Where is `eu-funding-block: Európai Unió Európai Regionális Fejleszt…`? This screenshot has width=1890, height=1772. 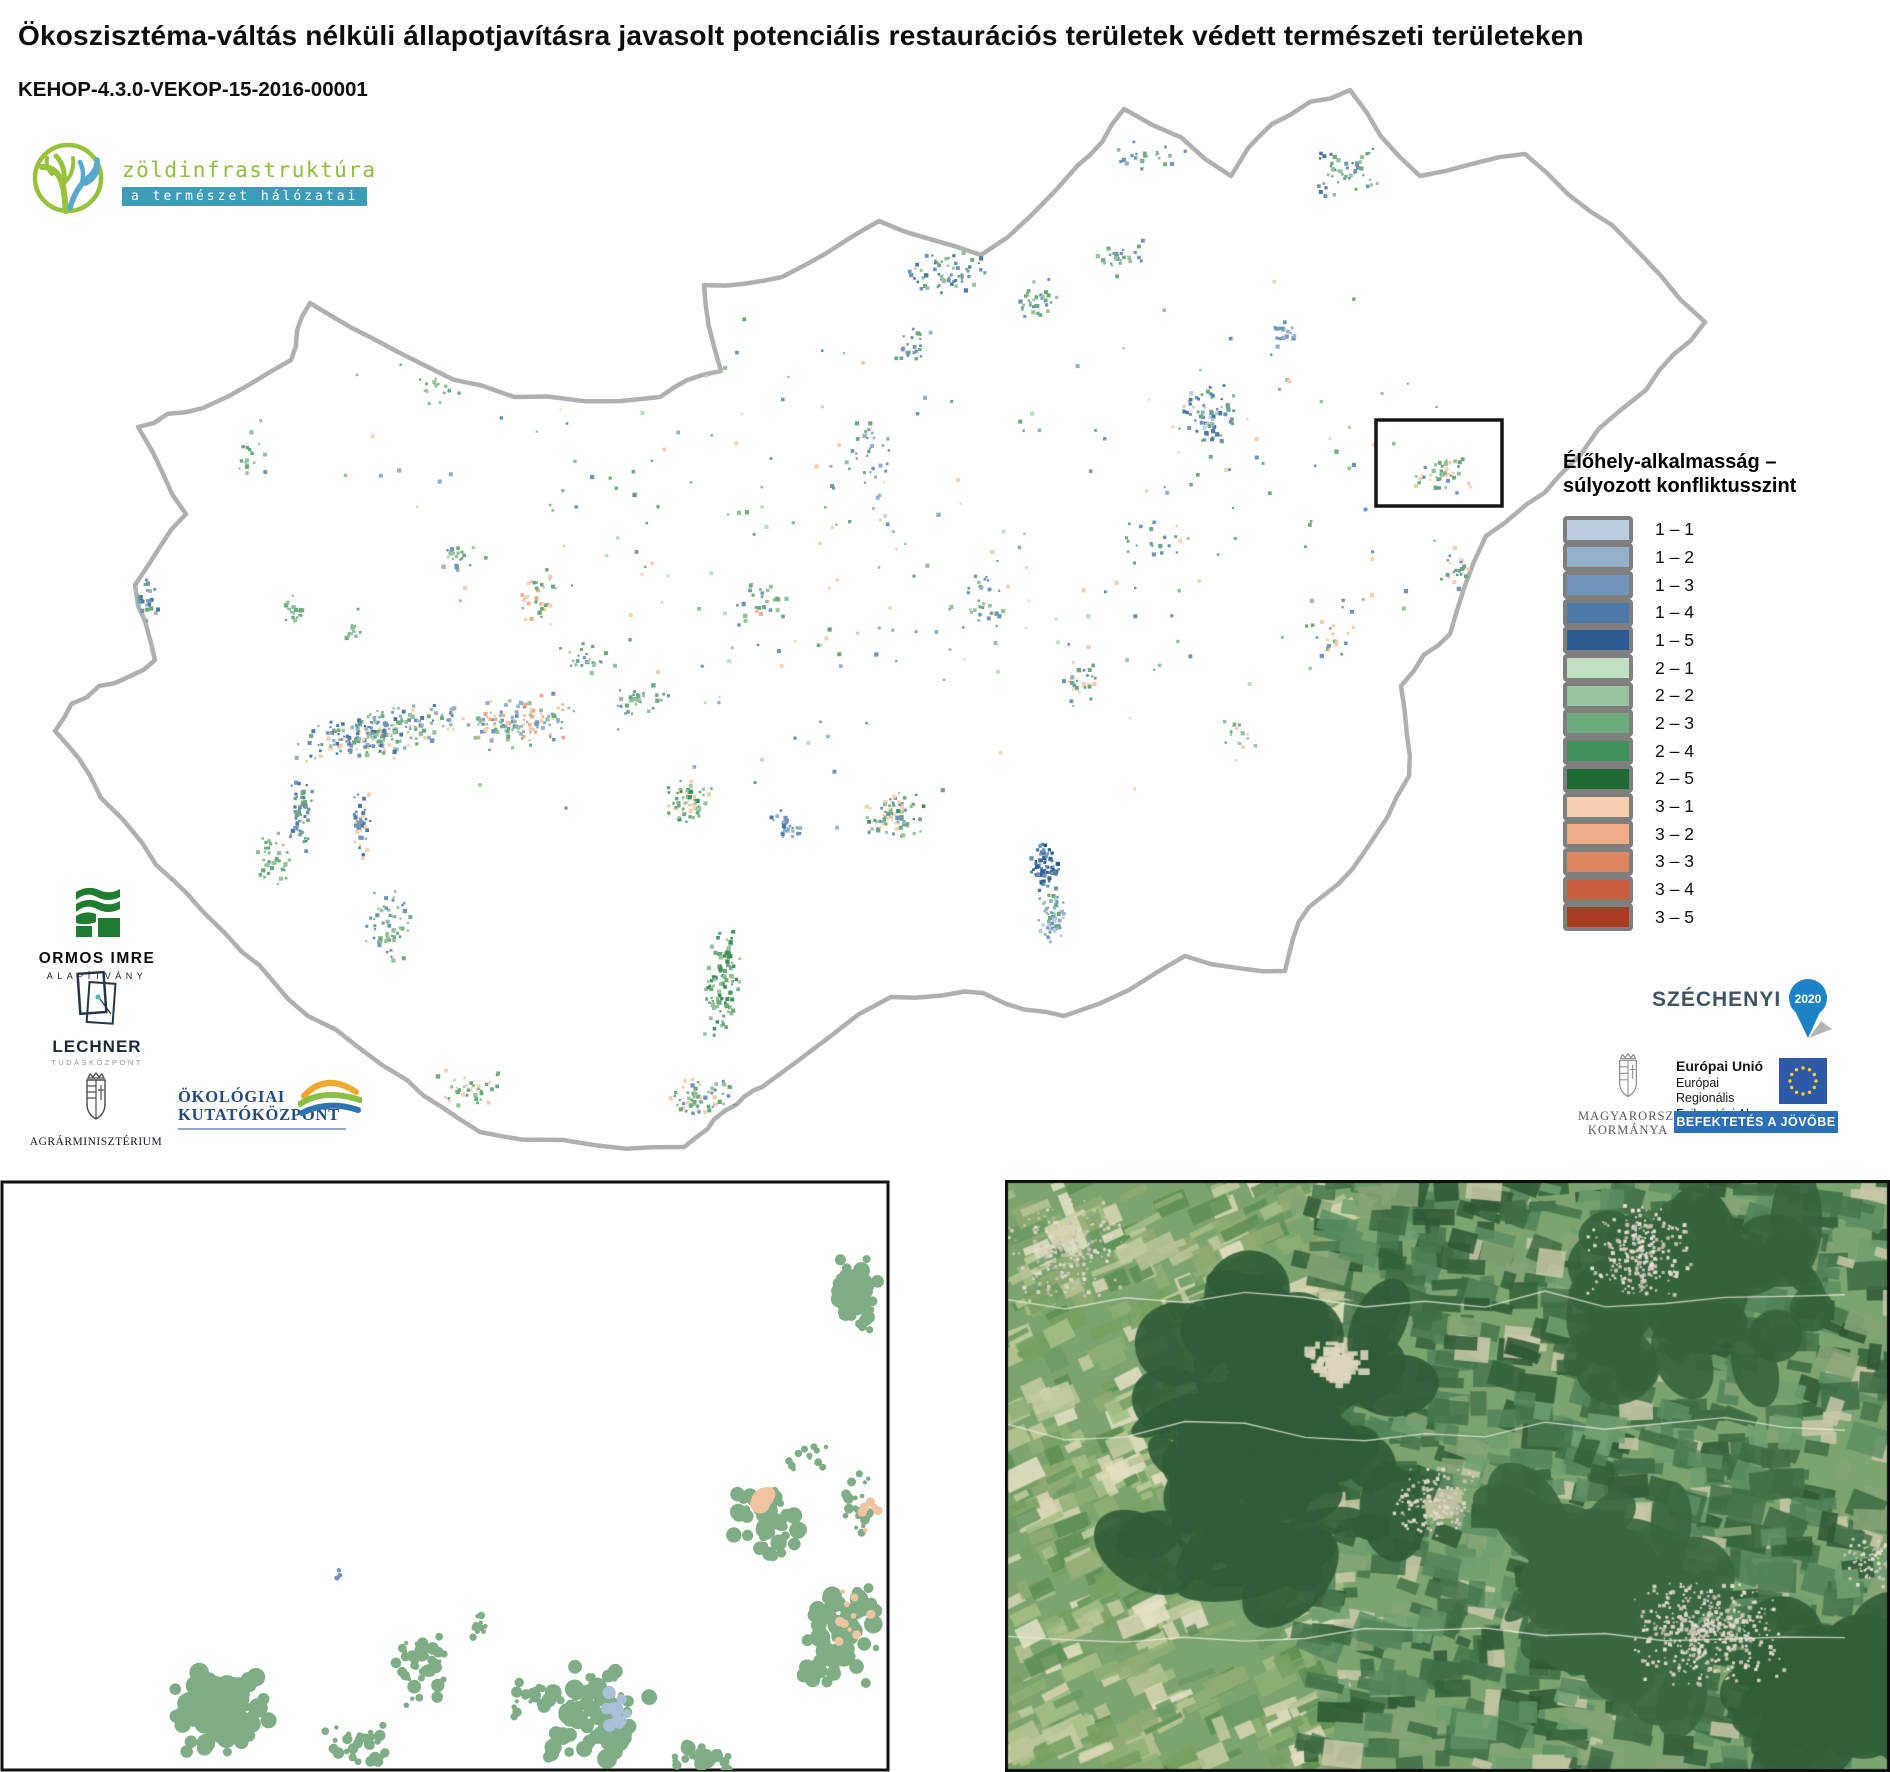 eu-funding-block: Európai Unió Európai Regionális Fejleszt… is located at coordinates (1751, 1090).